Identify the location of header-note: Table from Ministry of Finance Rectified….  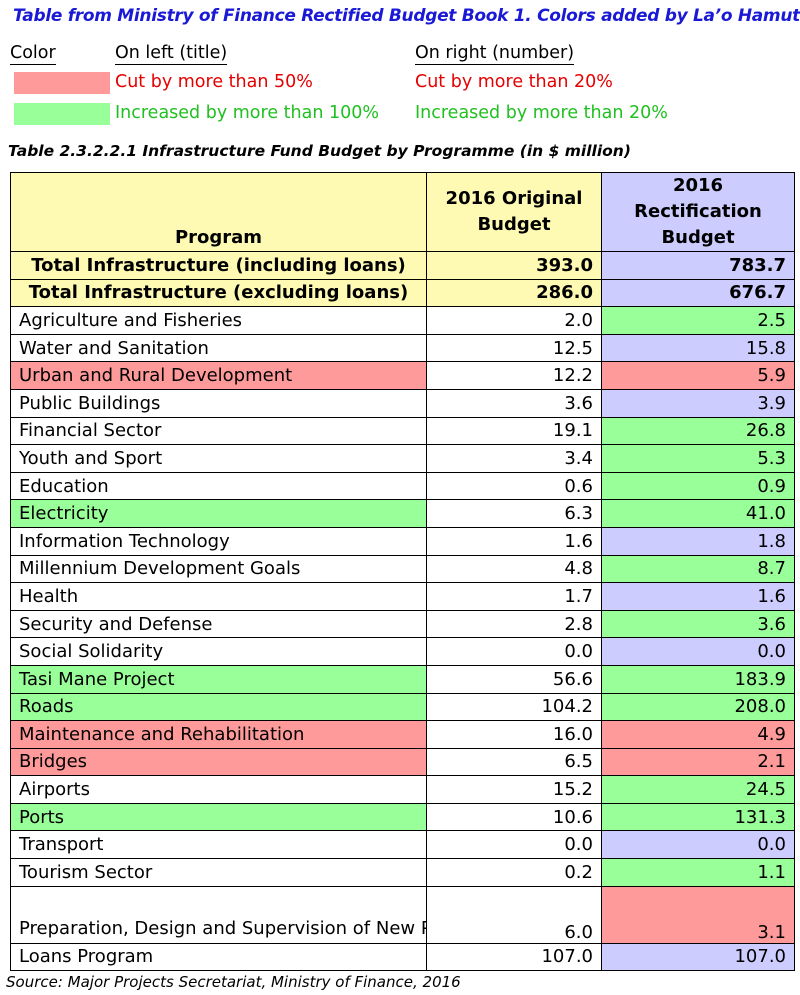
(406, 16).